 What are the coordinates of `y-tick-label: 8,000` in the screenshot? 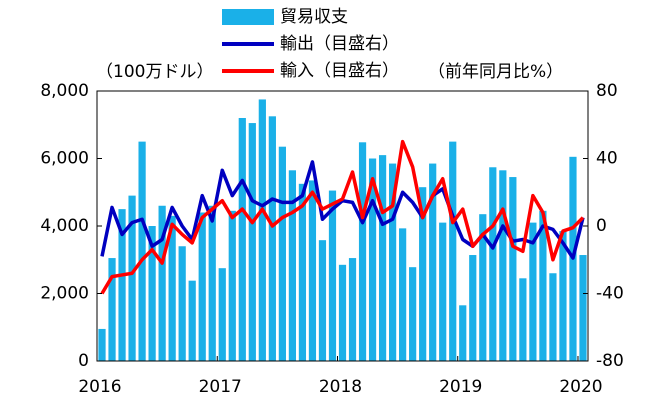 It's located at (64, 91).